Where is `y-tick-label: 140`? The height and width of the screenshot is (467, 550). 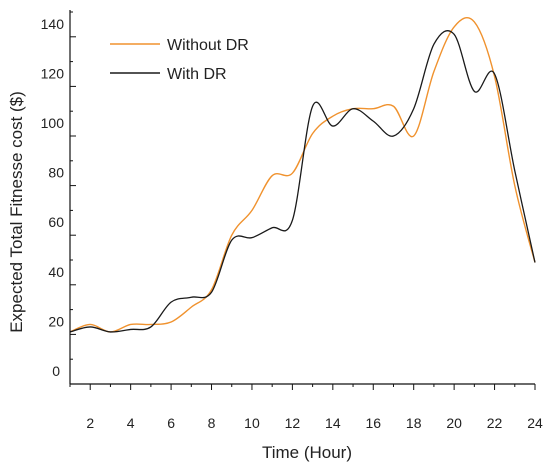 y-tick-label: 140 is located at coordinates (53, 24).